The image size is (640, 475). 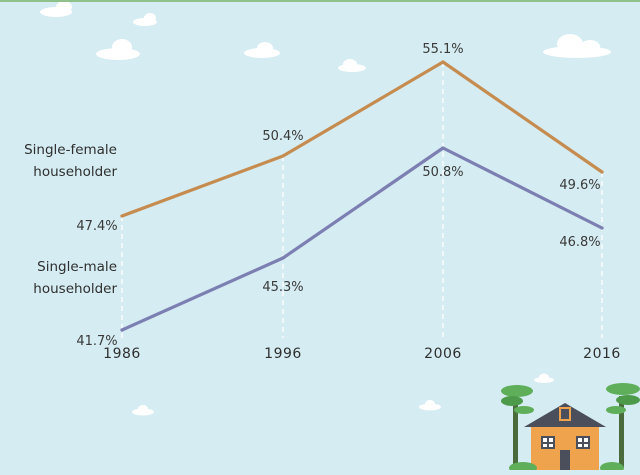 I want to click on x-tick-label: 1986, so click(x=122, y=354).